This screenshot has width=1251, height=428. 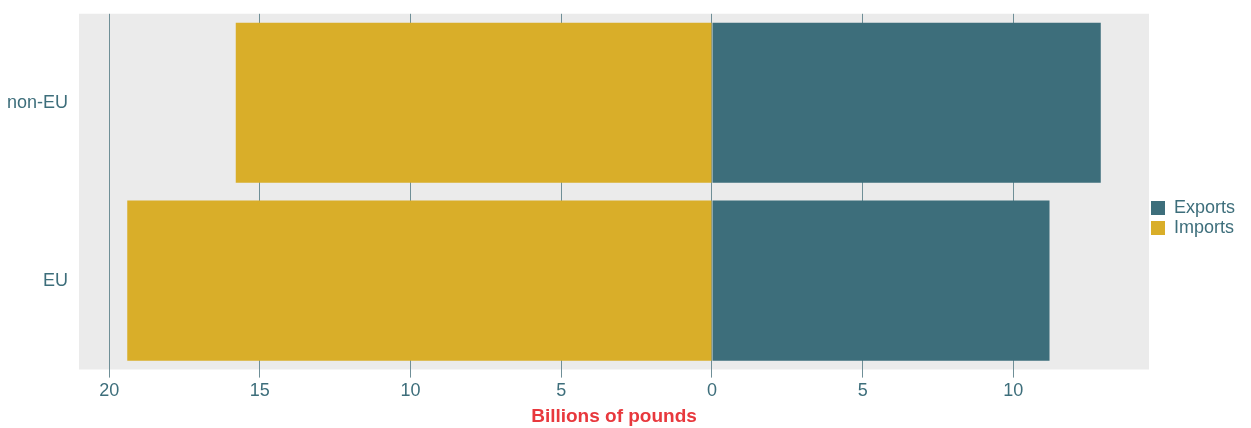 What do you see at coordinates (38, 101) in the screenshot?
I see `y-tick-label: non-EU` at bounding box center [38, 101].